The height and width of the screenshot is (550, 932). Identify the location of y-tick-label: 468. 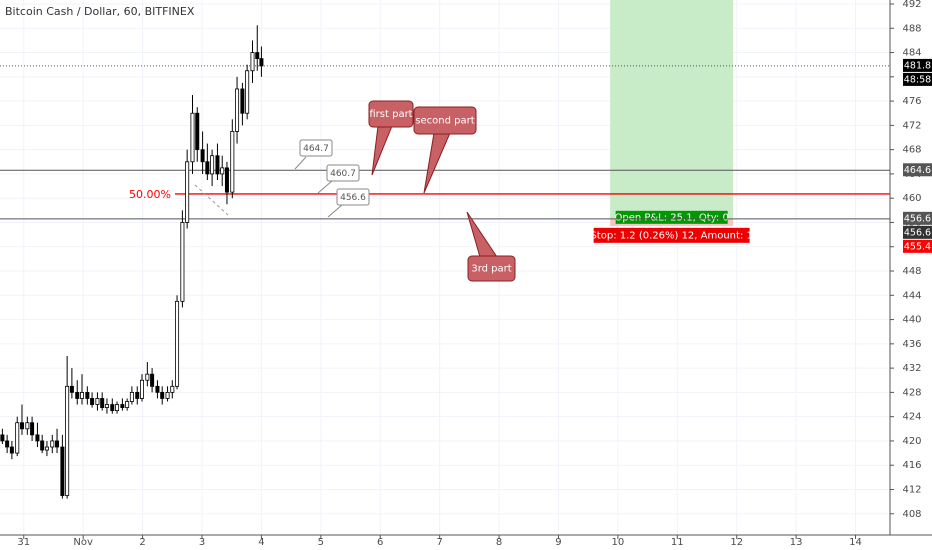
(911, 150).